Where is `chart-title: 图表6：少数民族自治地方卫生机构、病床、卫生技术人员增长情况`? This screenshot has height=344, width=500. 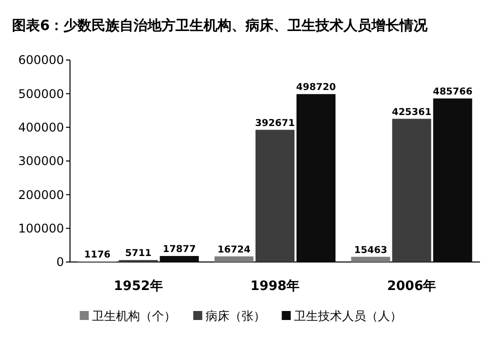
chart-title: 图表6：少数民族自治地方卫生机构、病床、卫生技术人员增长情况 is located at coordinates (220, 25).